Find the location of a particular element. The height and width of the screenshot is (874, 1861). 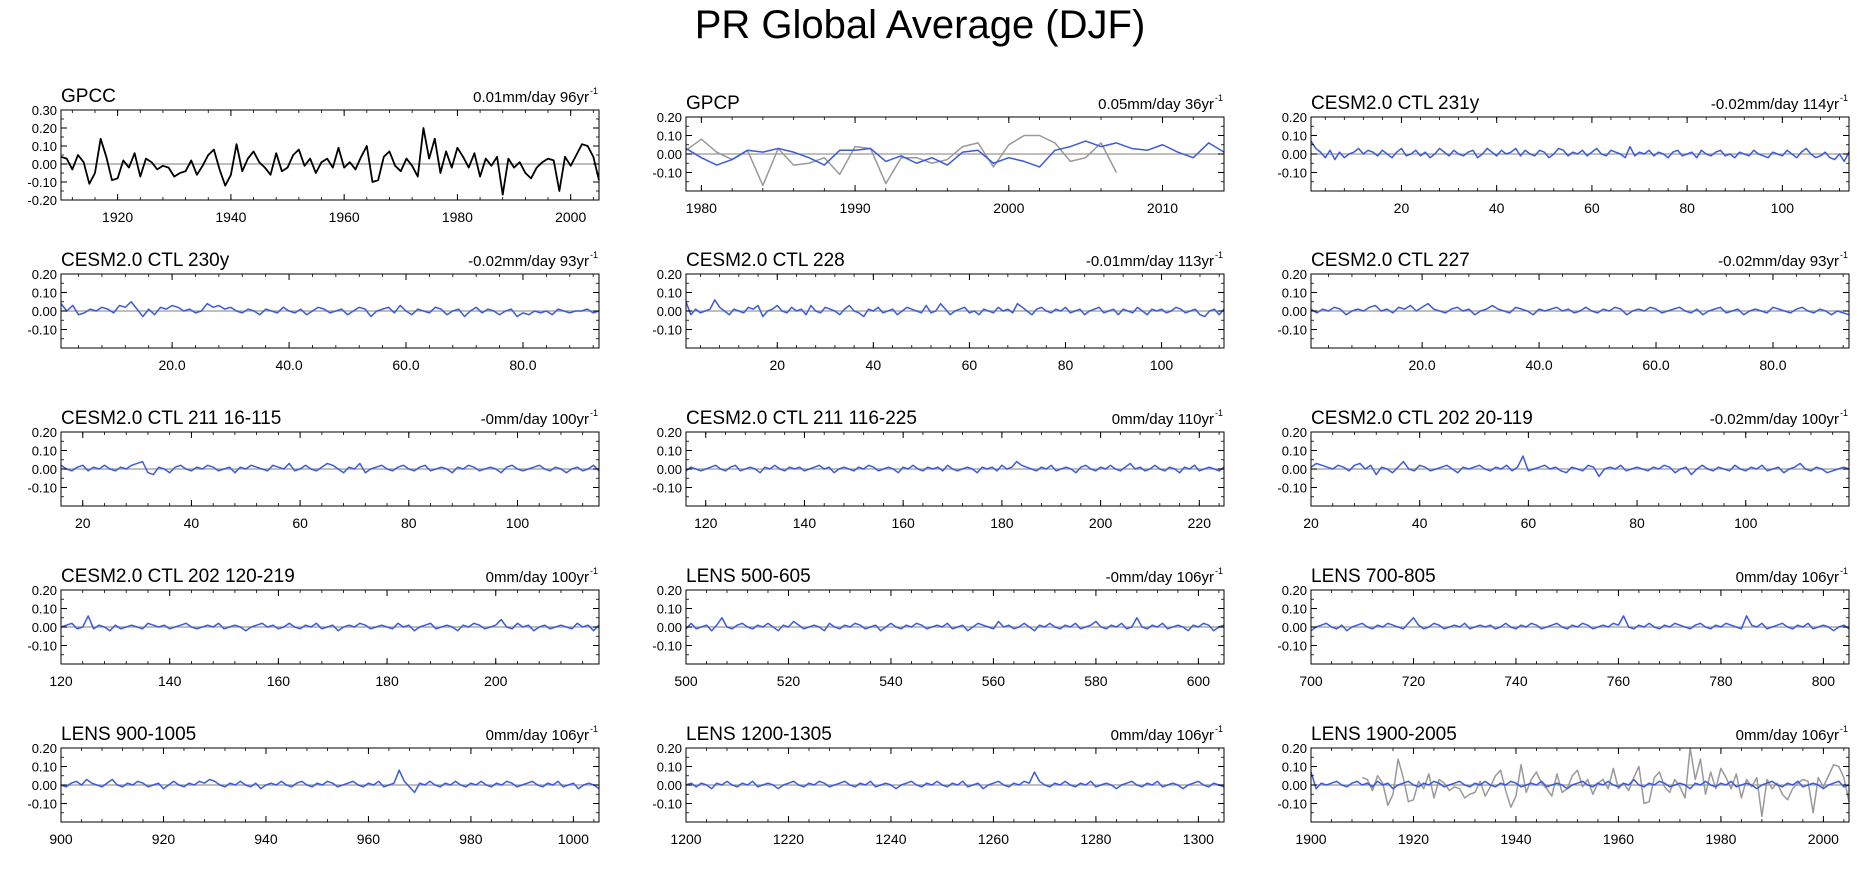

x-tick-label: 760 is located at coordinates (1619, 681).